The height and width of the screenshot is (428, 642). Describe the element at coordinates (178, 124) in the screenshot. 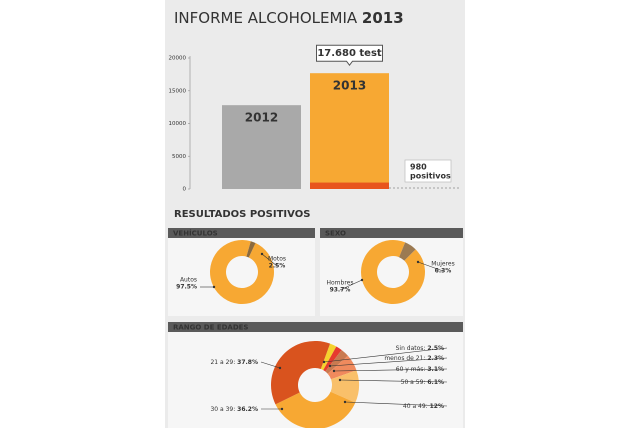

I see `y-tick-label: 10000` at that location.